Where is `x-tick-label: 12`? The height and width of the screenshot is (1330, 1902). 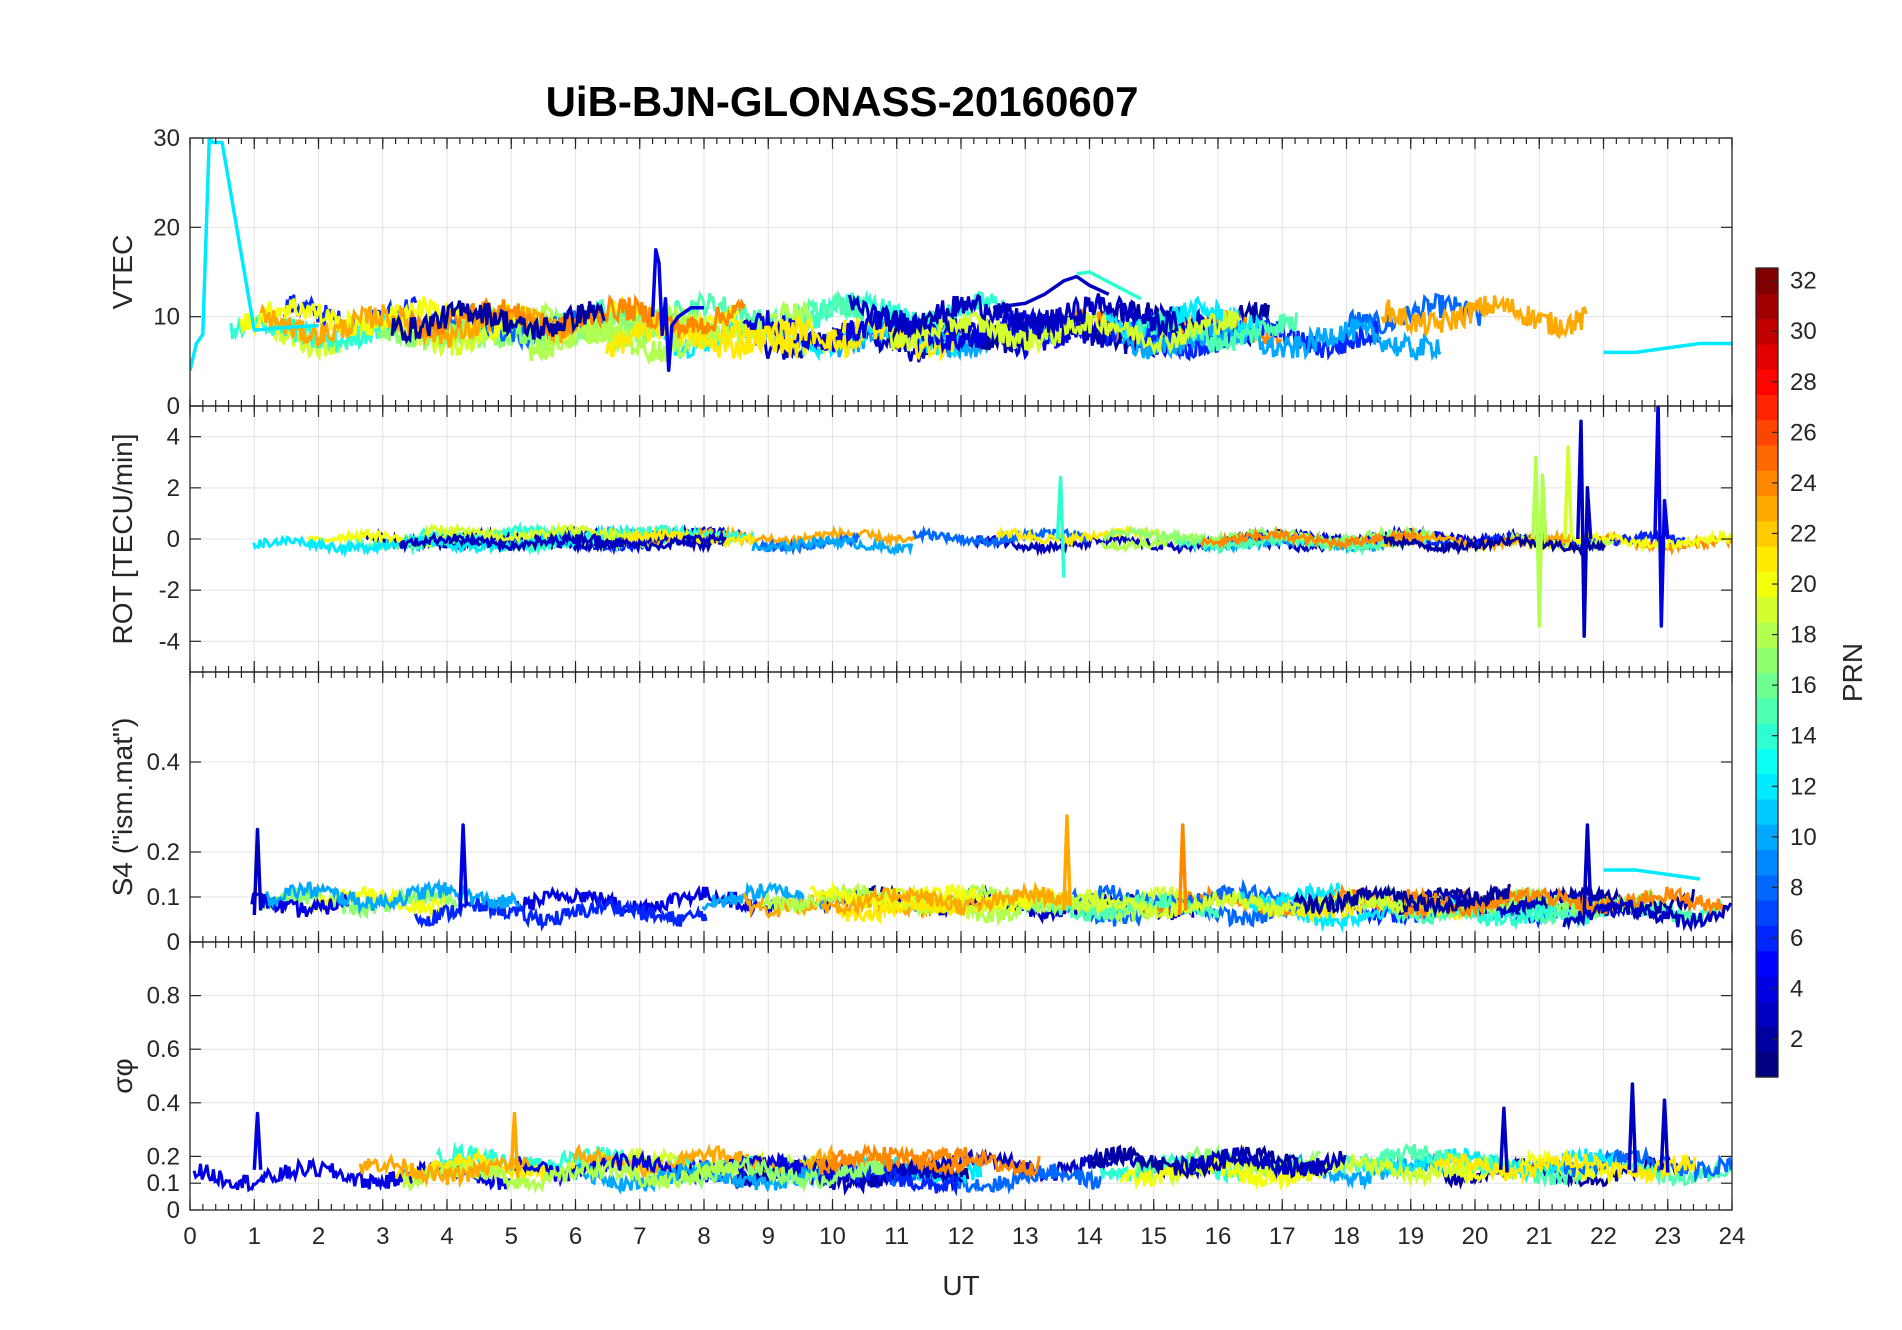
x-tick-label: 12 is located at coordinates (961, 1236).